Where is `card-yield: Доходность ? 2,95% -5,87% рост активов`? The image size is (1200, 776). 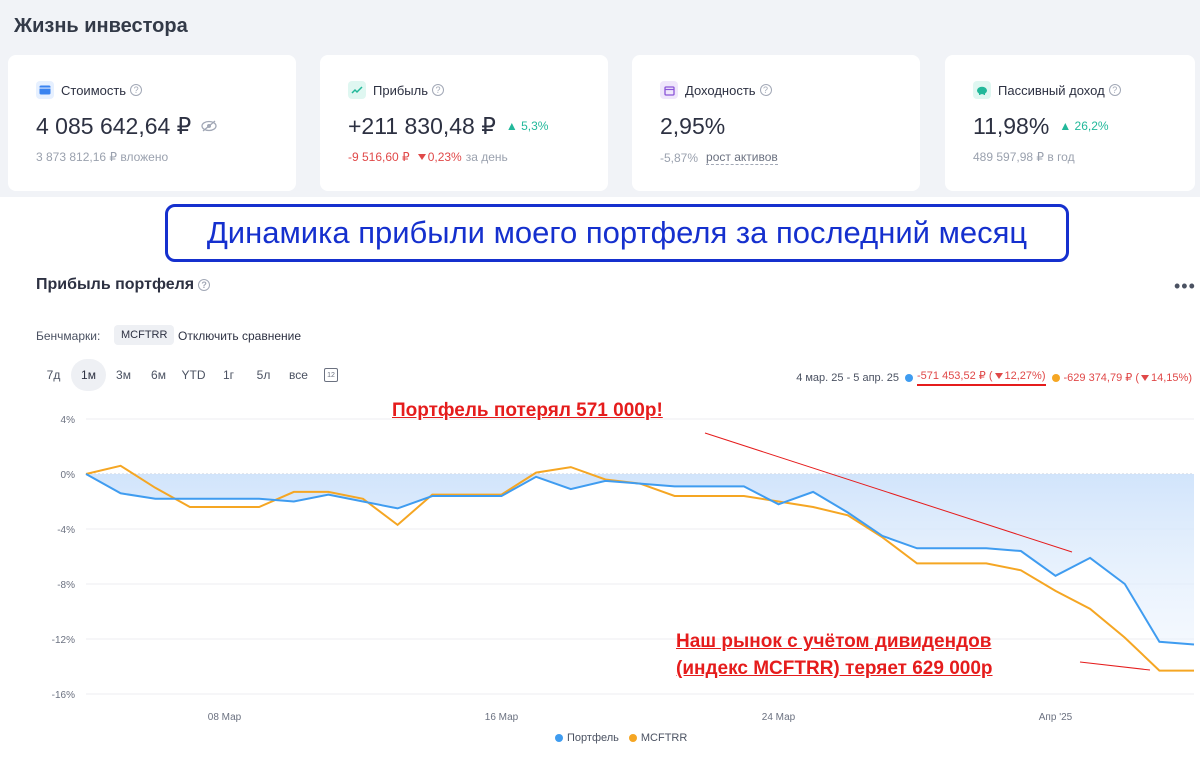
card-yield: Доходность ? 2,95% -5,87% рост активов is located at coordinates (776, 123).